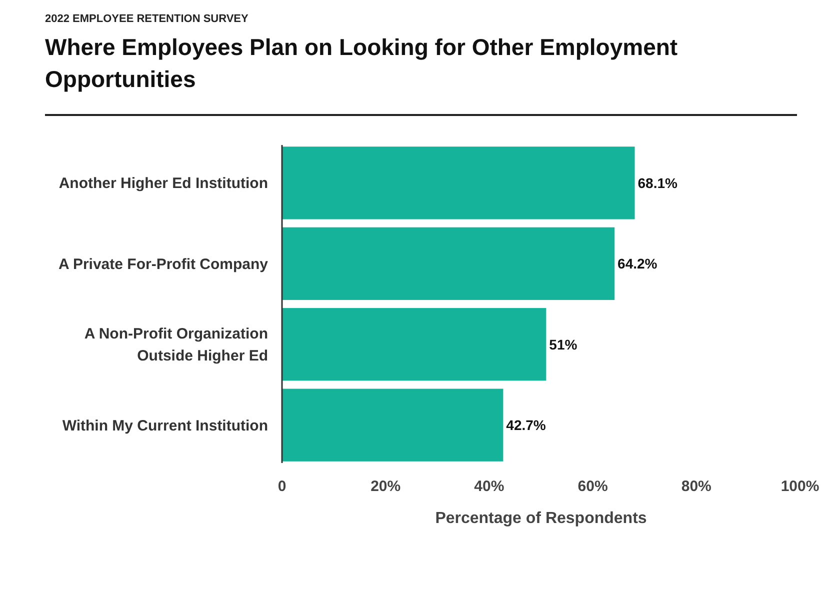 Image resolution: width=827 pixels, height=603 pixels. I want to click on x-tick-label: 0, so click(282, 486).